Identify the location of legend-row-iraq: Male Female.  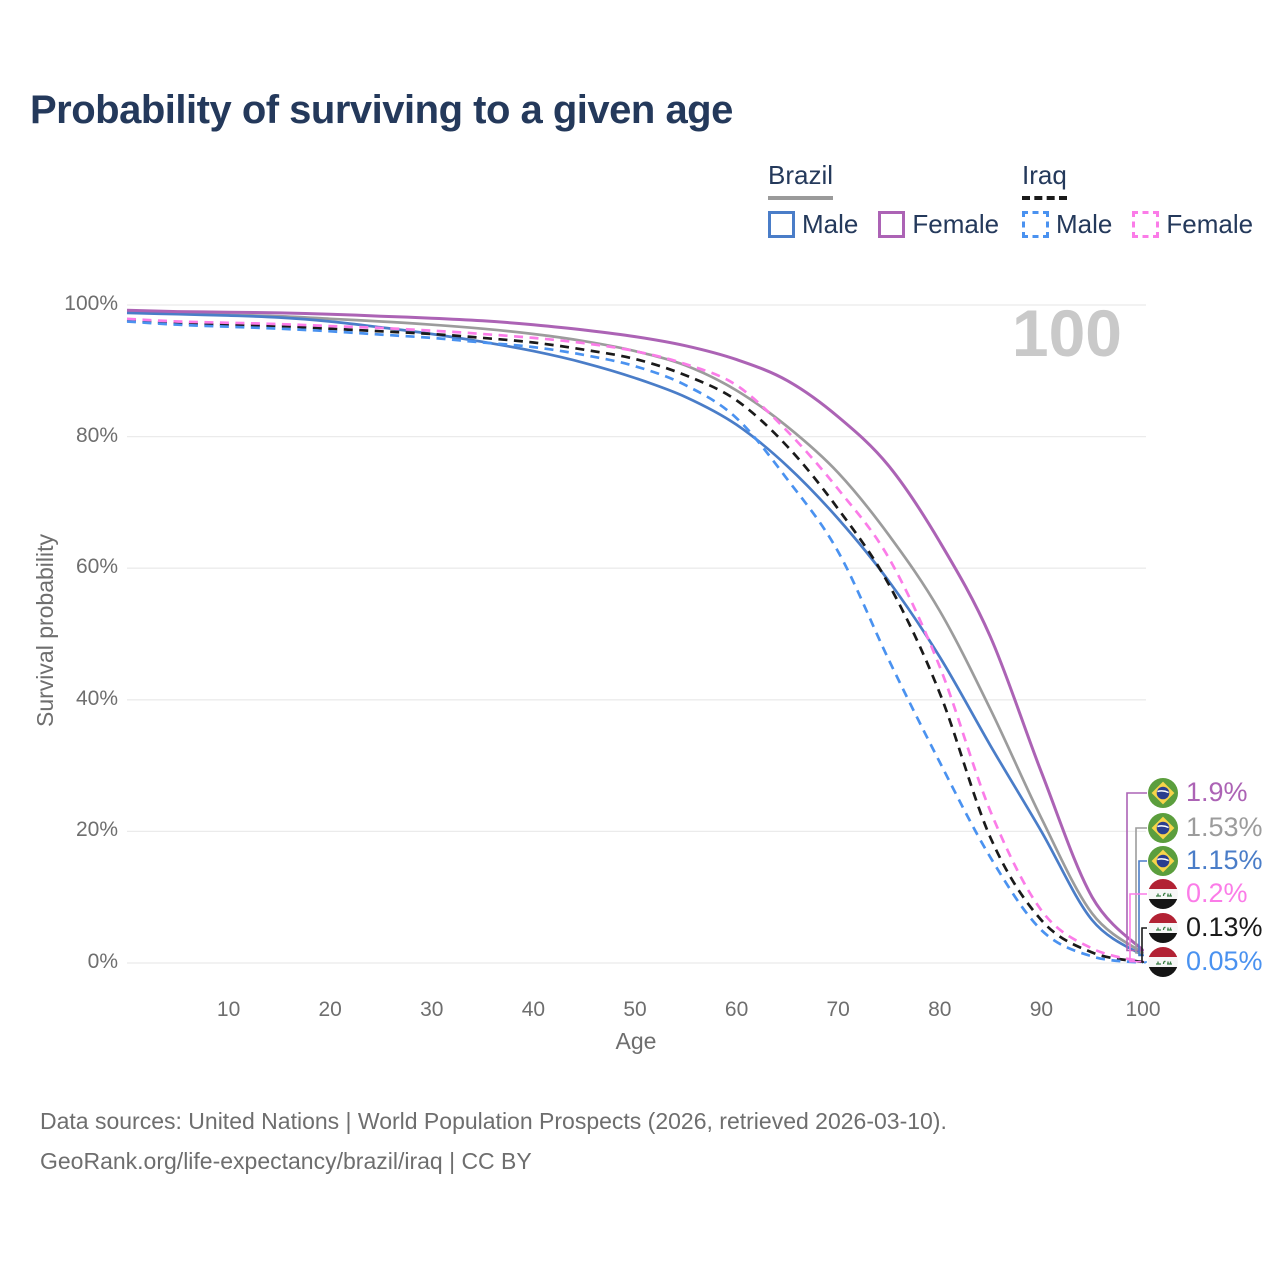
(1137, 224).